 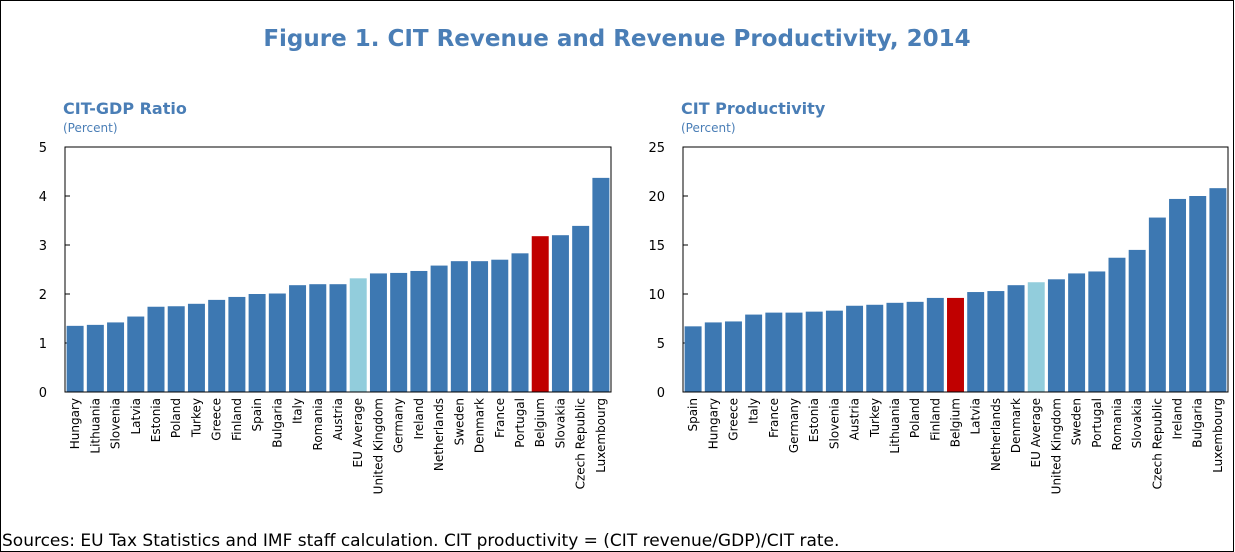 What do you see at coordinates (656, 148) in the screenshot?
I see `y-tick-label: 25` at bounding box center [656, 148].